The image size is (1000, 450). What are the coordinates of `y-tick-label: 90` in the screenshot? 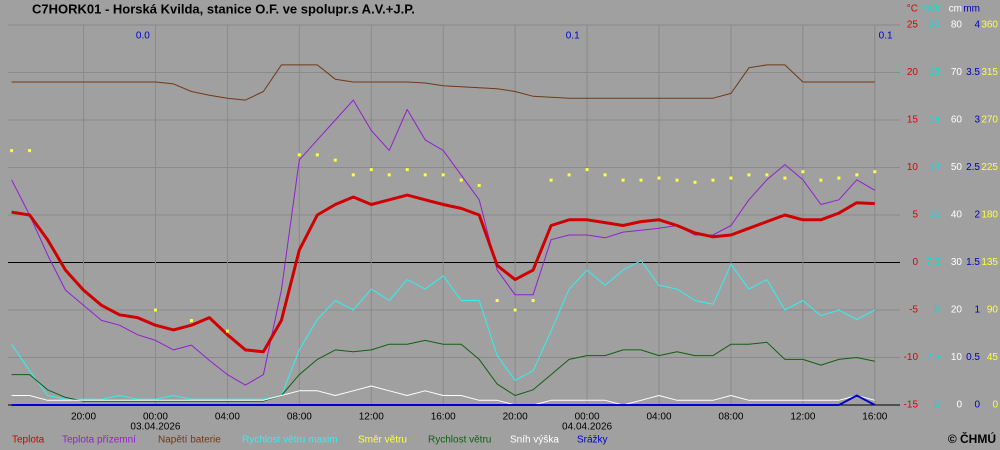 It's located at (993, 310).